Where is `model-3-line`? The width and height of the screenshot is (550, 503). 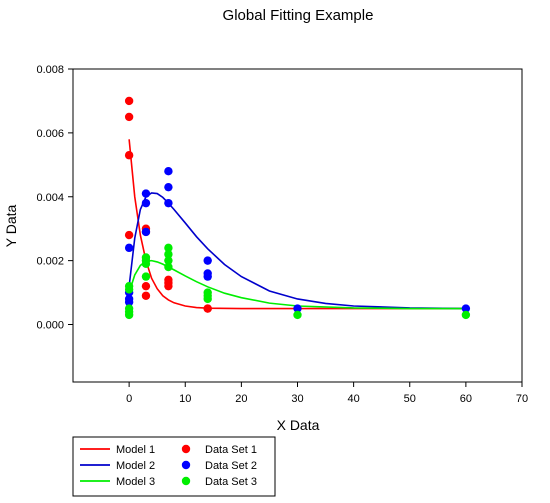
model-3-line is located at coordinates (297, 284).